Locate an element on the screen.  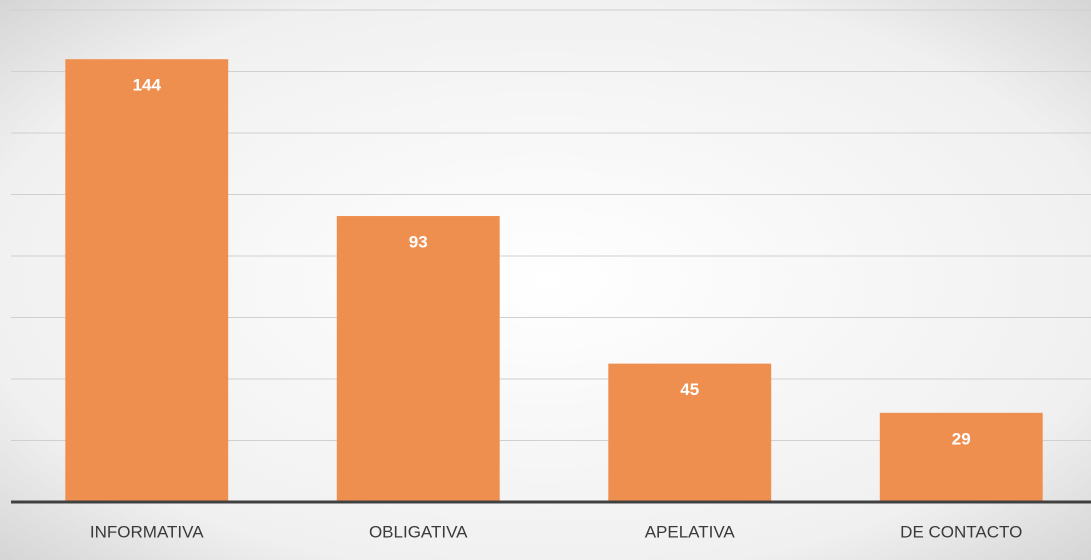
data-label: 29 is located at coordinates (961, 438).